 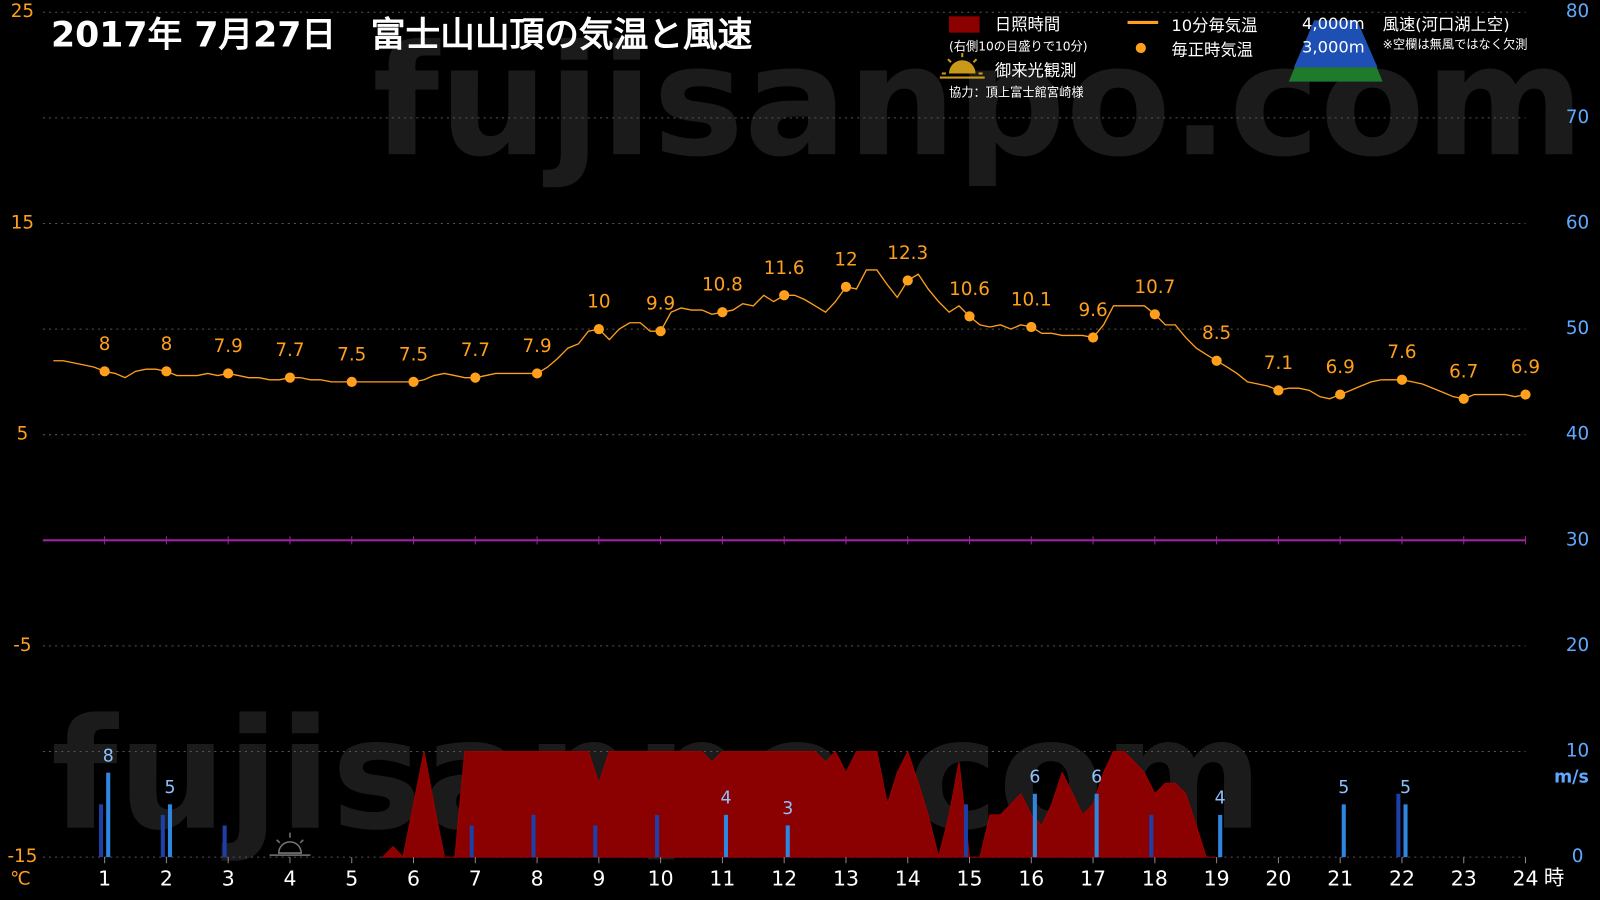 What do you see at coordinates (784, 268) in the screenshot?
I see `temperature-value-label: 11.6` at bounding box center [784, 268].